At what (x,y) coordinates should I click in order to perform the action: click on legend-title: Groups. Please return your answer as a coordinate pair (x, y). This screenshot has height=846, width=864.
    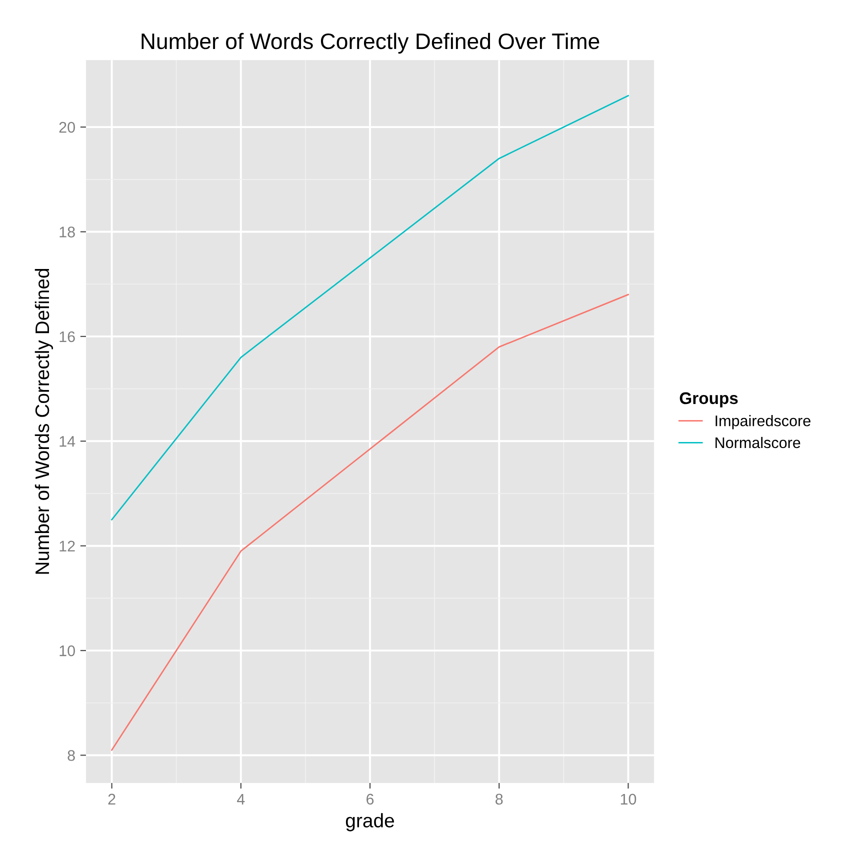
    Looking at the image, I should click on (709, 400).